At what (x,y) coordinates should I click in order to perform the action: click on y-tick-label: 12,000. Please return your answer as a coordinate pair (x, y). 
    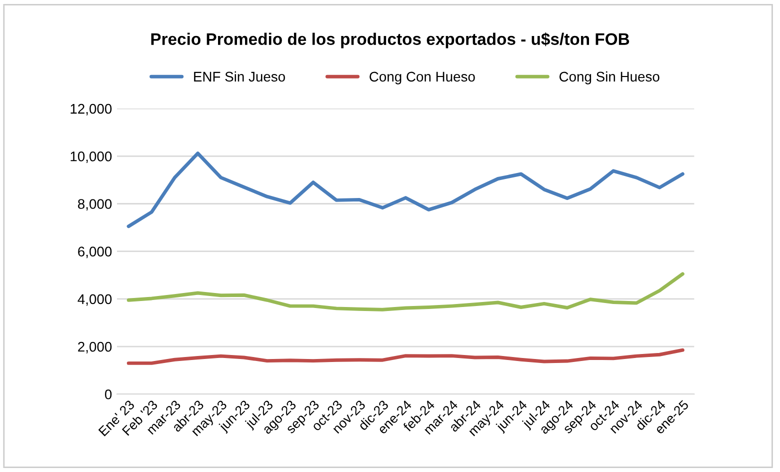
    Looking at the image, I should click on (91, 110).